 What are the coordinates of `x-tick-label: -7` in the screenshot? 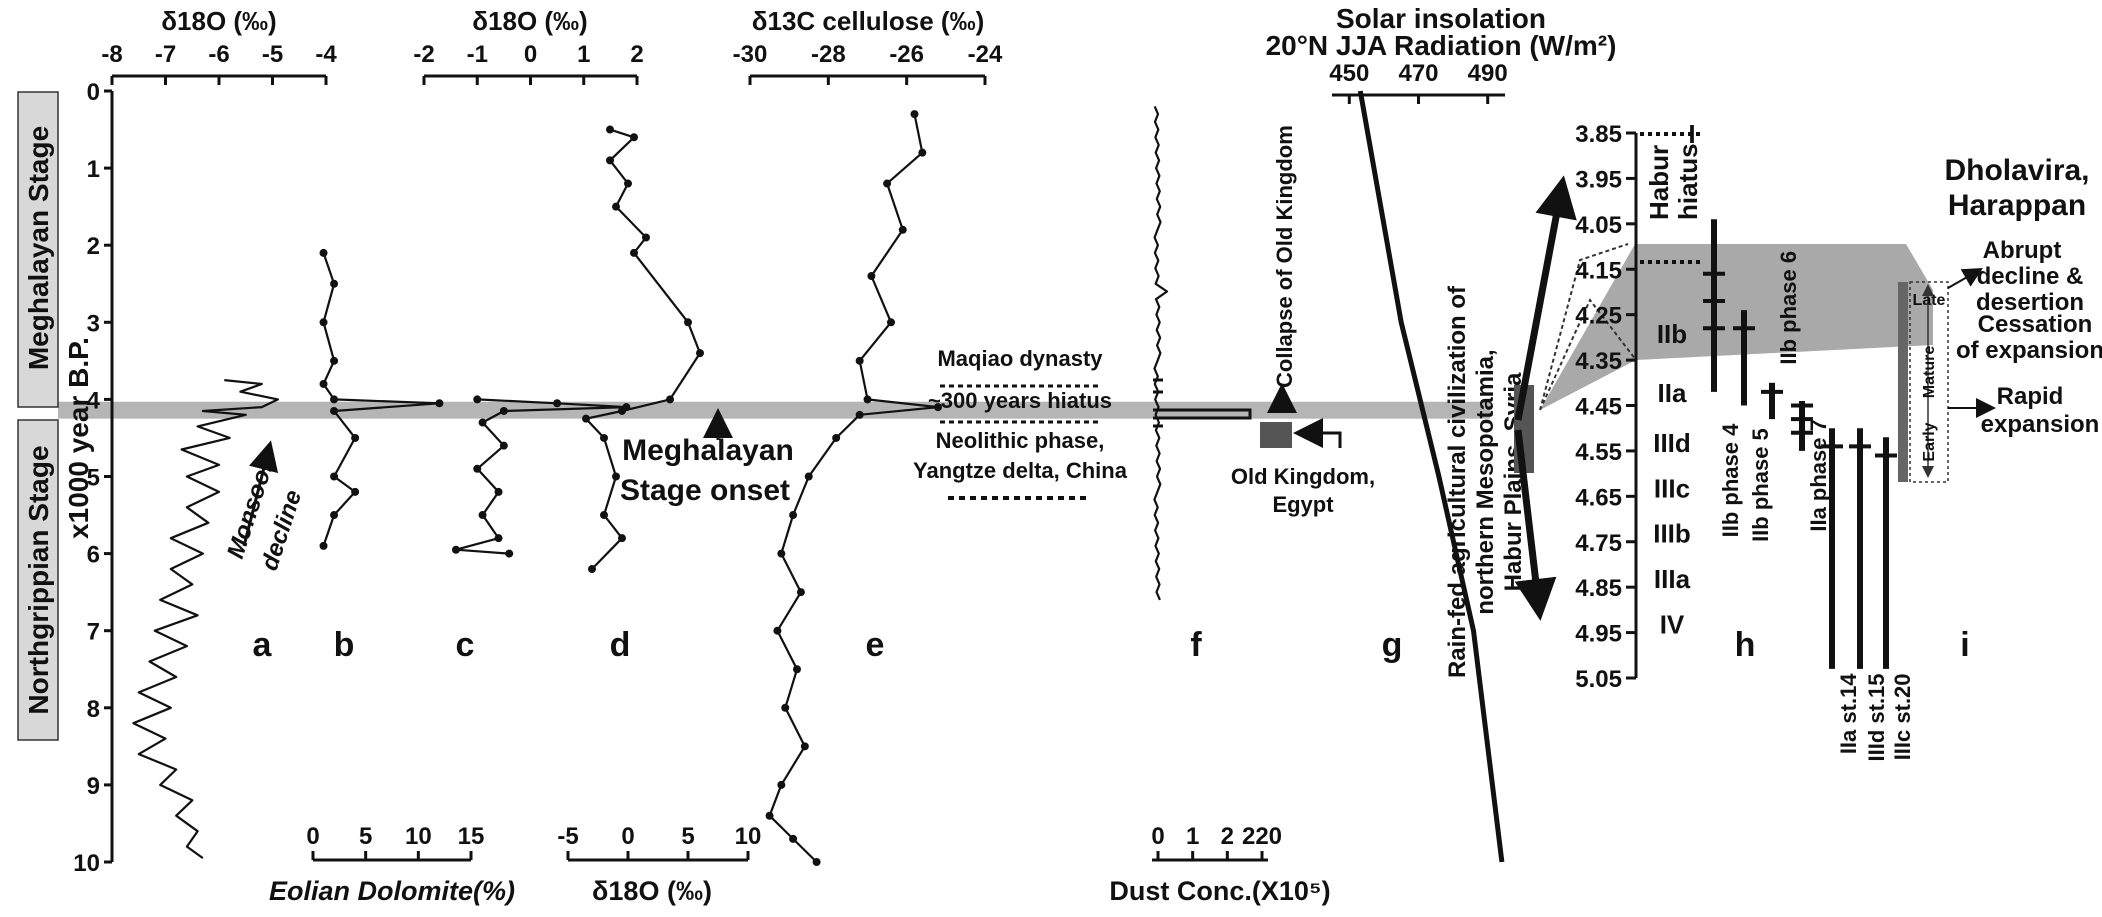 It's located at (165, 54).